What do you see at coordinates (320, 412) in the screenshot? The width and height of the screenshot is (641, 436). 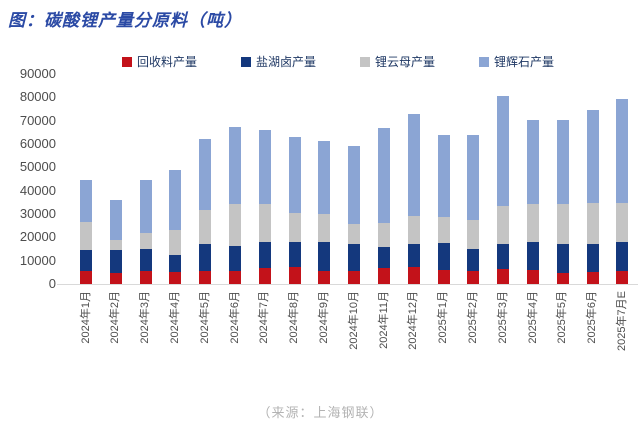 I see `source-note: （来源：上海钢联）` at bounding box center [320, 412].